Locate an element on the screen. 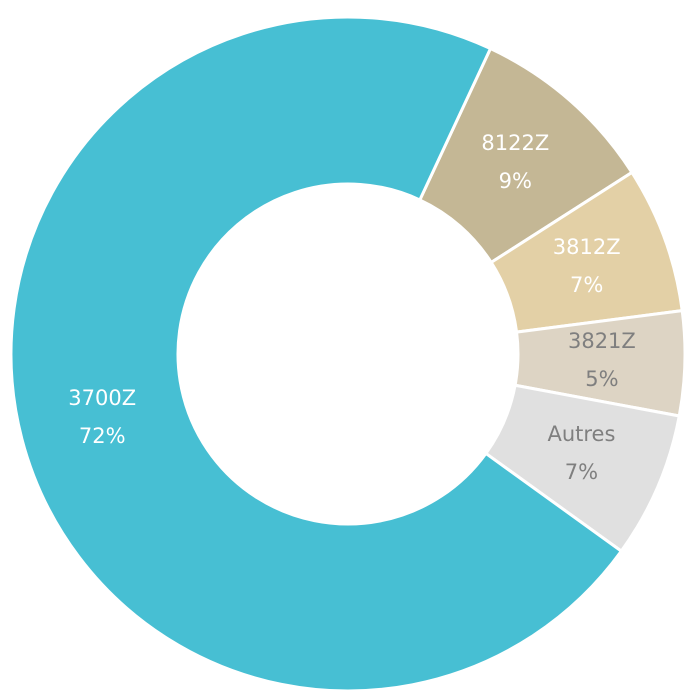 Image resolution: width=685 pixels, height=691 pixels. slice-category-label: 3700Z is located at coordinates (102, 398).